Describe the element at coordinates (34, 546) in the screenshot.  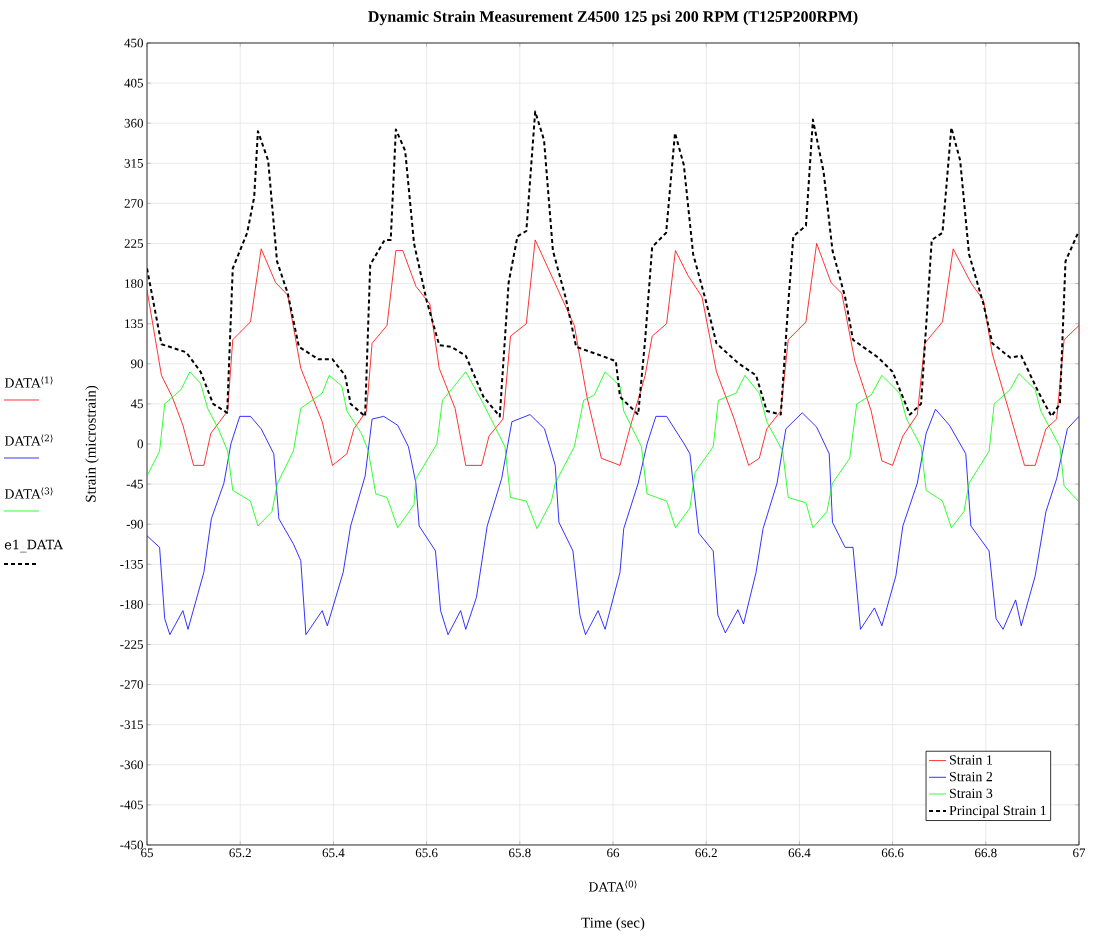
I see `text: e1_DATA` at that location.